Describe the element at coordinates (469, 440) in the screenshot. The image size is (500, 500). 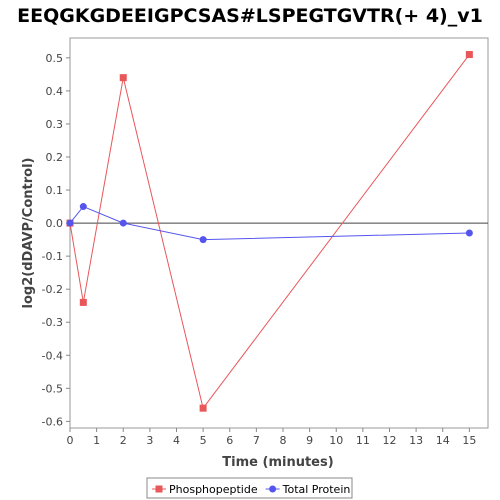
I see `x-tick-label: 15` at that location.